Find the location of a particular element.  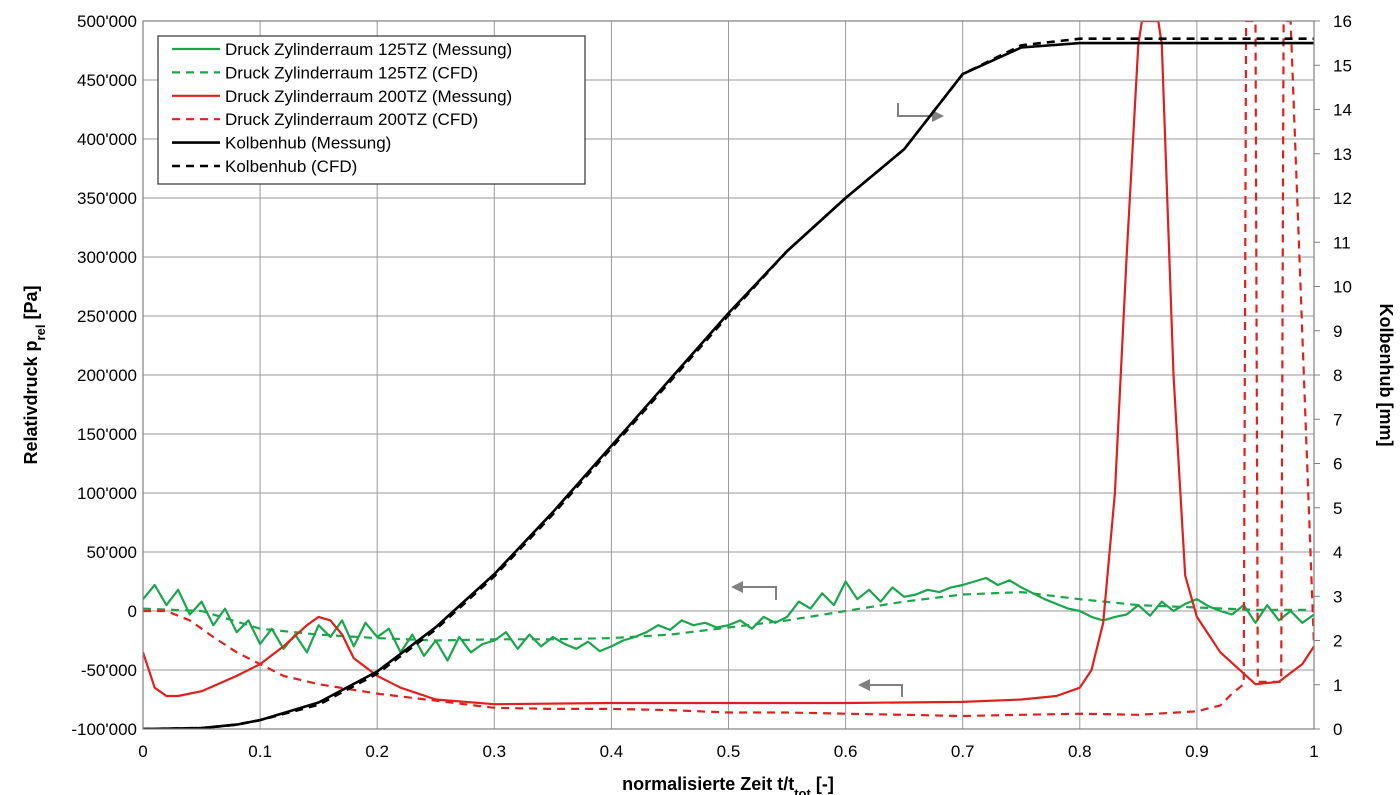

y-tick-label: 200'000 is located at coordinates (107, 375).